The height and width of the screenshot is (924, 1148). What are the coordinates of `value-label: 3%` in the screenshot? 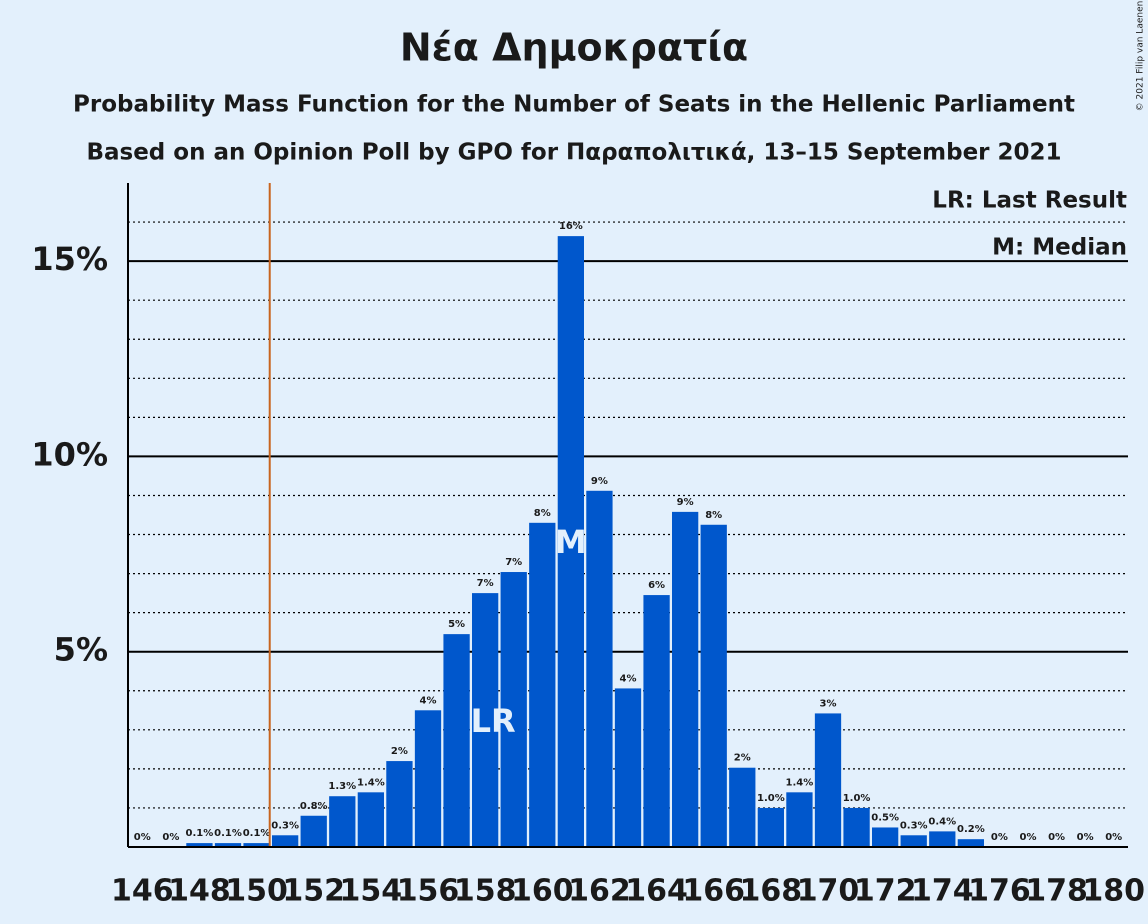 It's located at (828, 703).